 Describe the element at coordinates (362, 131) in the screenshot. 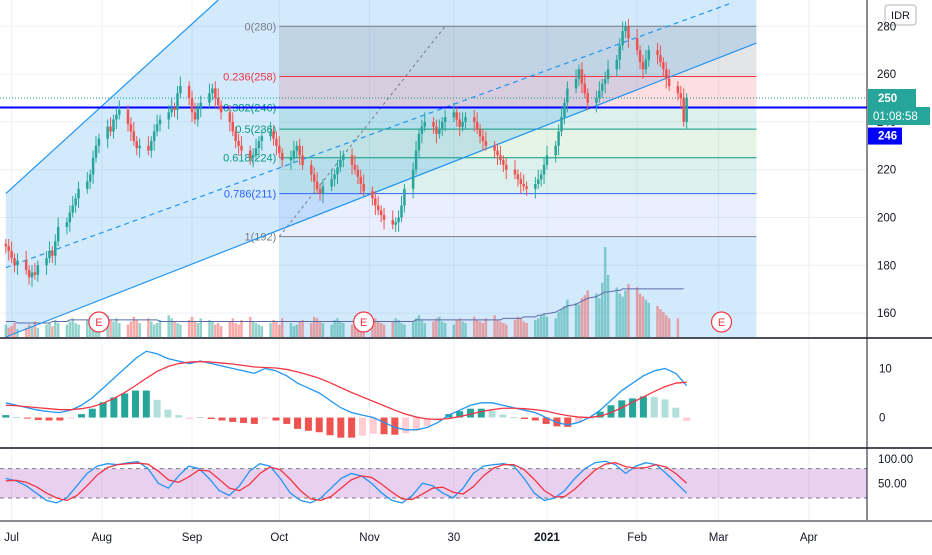

I see `fib-trend-line` at that location.